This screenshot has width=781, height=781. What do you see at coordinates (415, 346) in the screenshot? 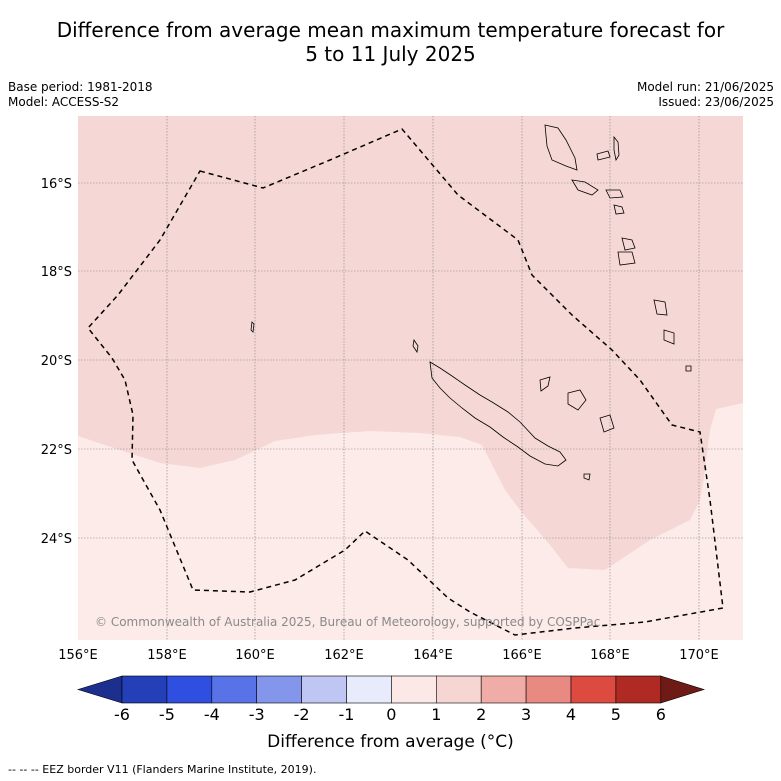
I see `island-belep` at bounding box center [415, 346].